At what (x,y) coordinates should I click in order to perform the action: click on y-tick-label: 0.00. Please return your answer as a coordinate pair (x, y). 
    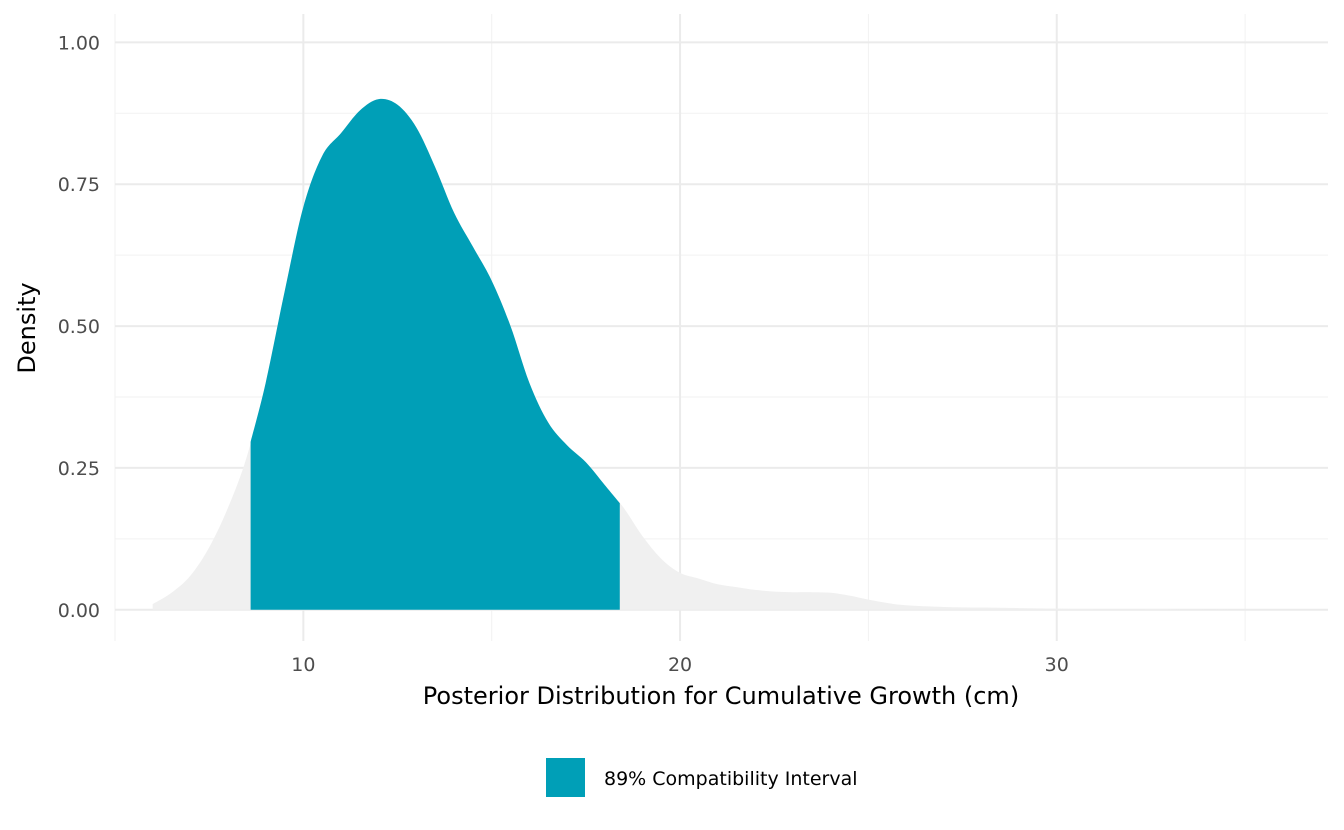
    Looking at the image, I should click on (79, 611).